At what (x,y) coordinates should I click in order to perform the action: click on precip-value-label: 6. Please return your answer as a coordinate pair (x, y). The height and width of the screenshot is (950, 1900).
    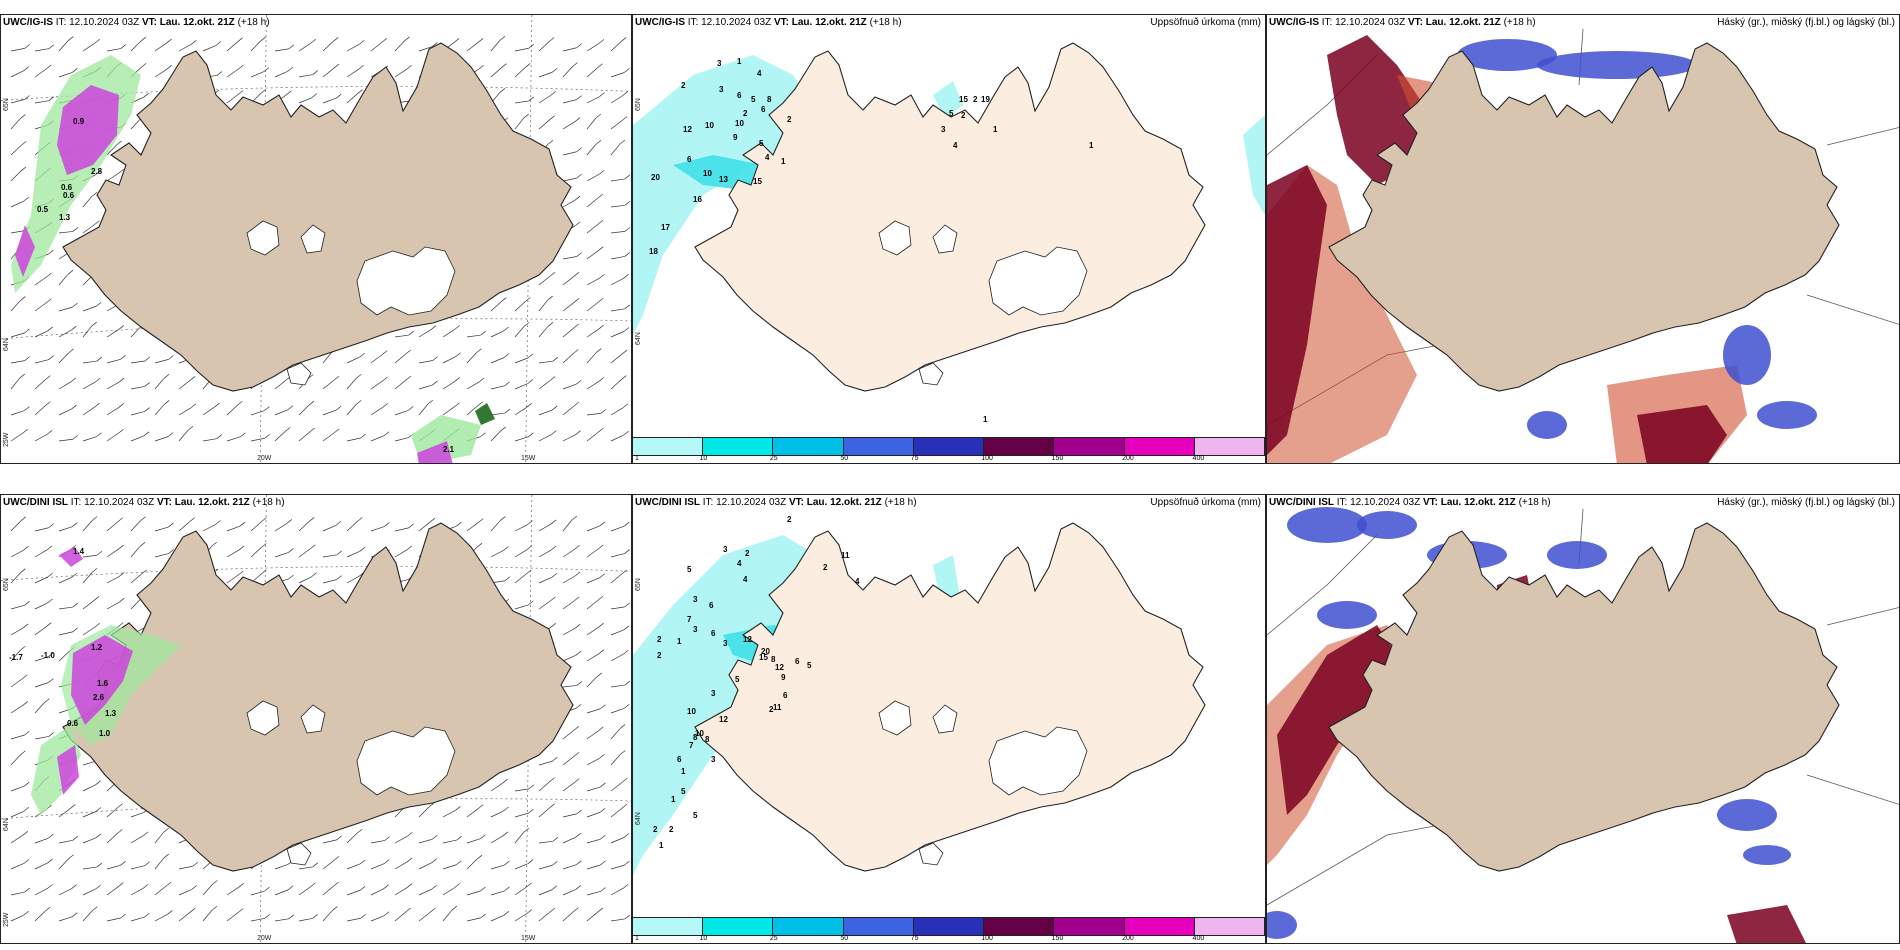
    Looking at the image, I should click on (711, 605).